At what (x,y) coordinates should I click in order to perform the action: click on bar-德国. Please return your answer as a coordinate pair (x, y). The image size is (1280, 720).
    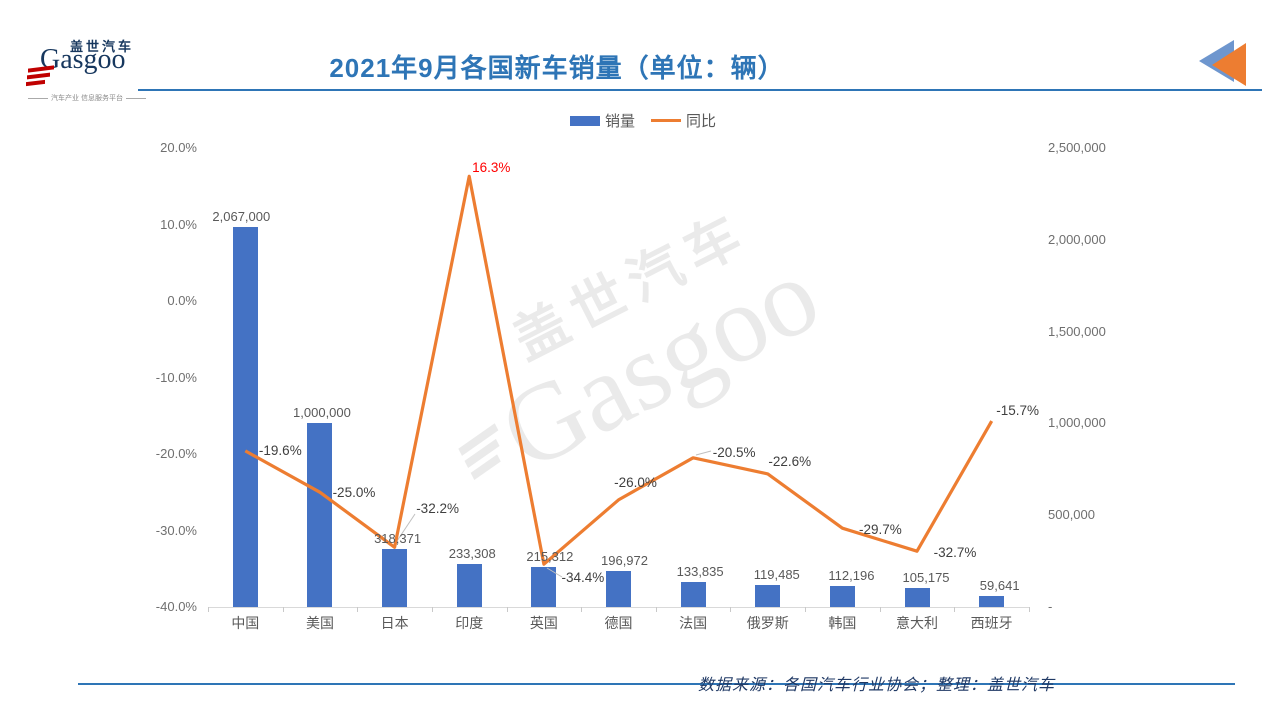
    Looking at the image, I should click on (618, 588).